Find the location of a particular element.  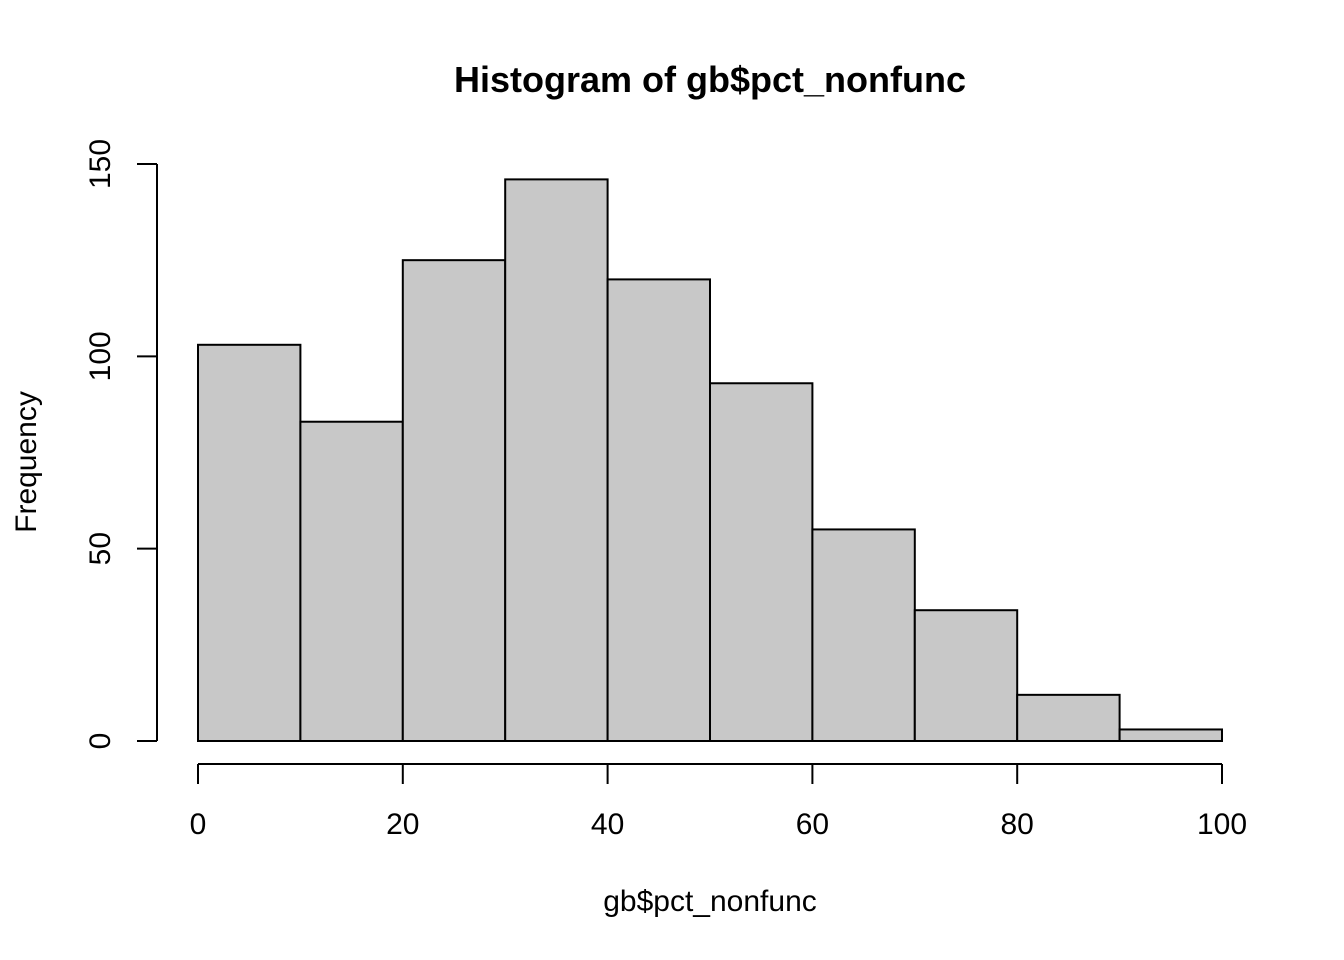

x-tick-label: 80 is located at coordinates (1017, 824).